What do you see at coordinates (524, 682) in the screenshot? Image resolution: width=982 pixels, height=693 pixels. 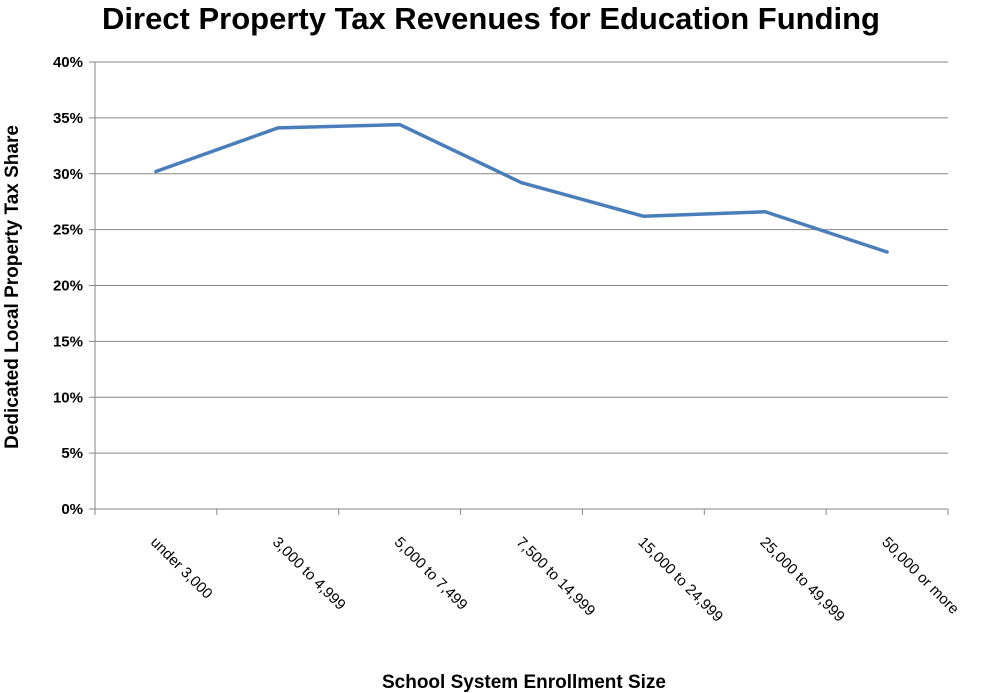 I see `x-axis-title: School System Enrollment Size` at bounding box center [524, 682].